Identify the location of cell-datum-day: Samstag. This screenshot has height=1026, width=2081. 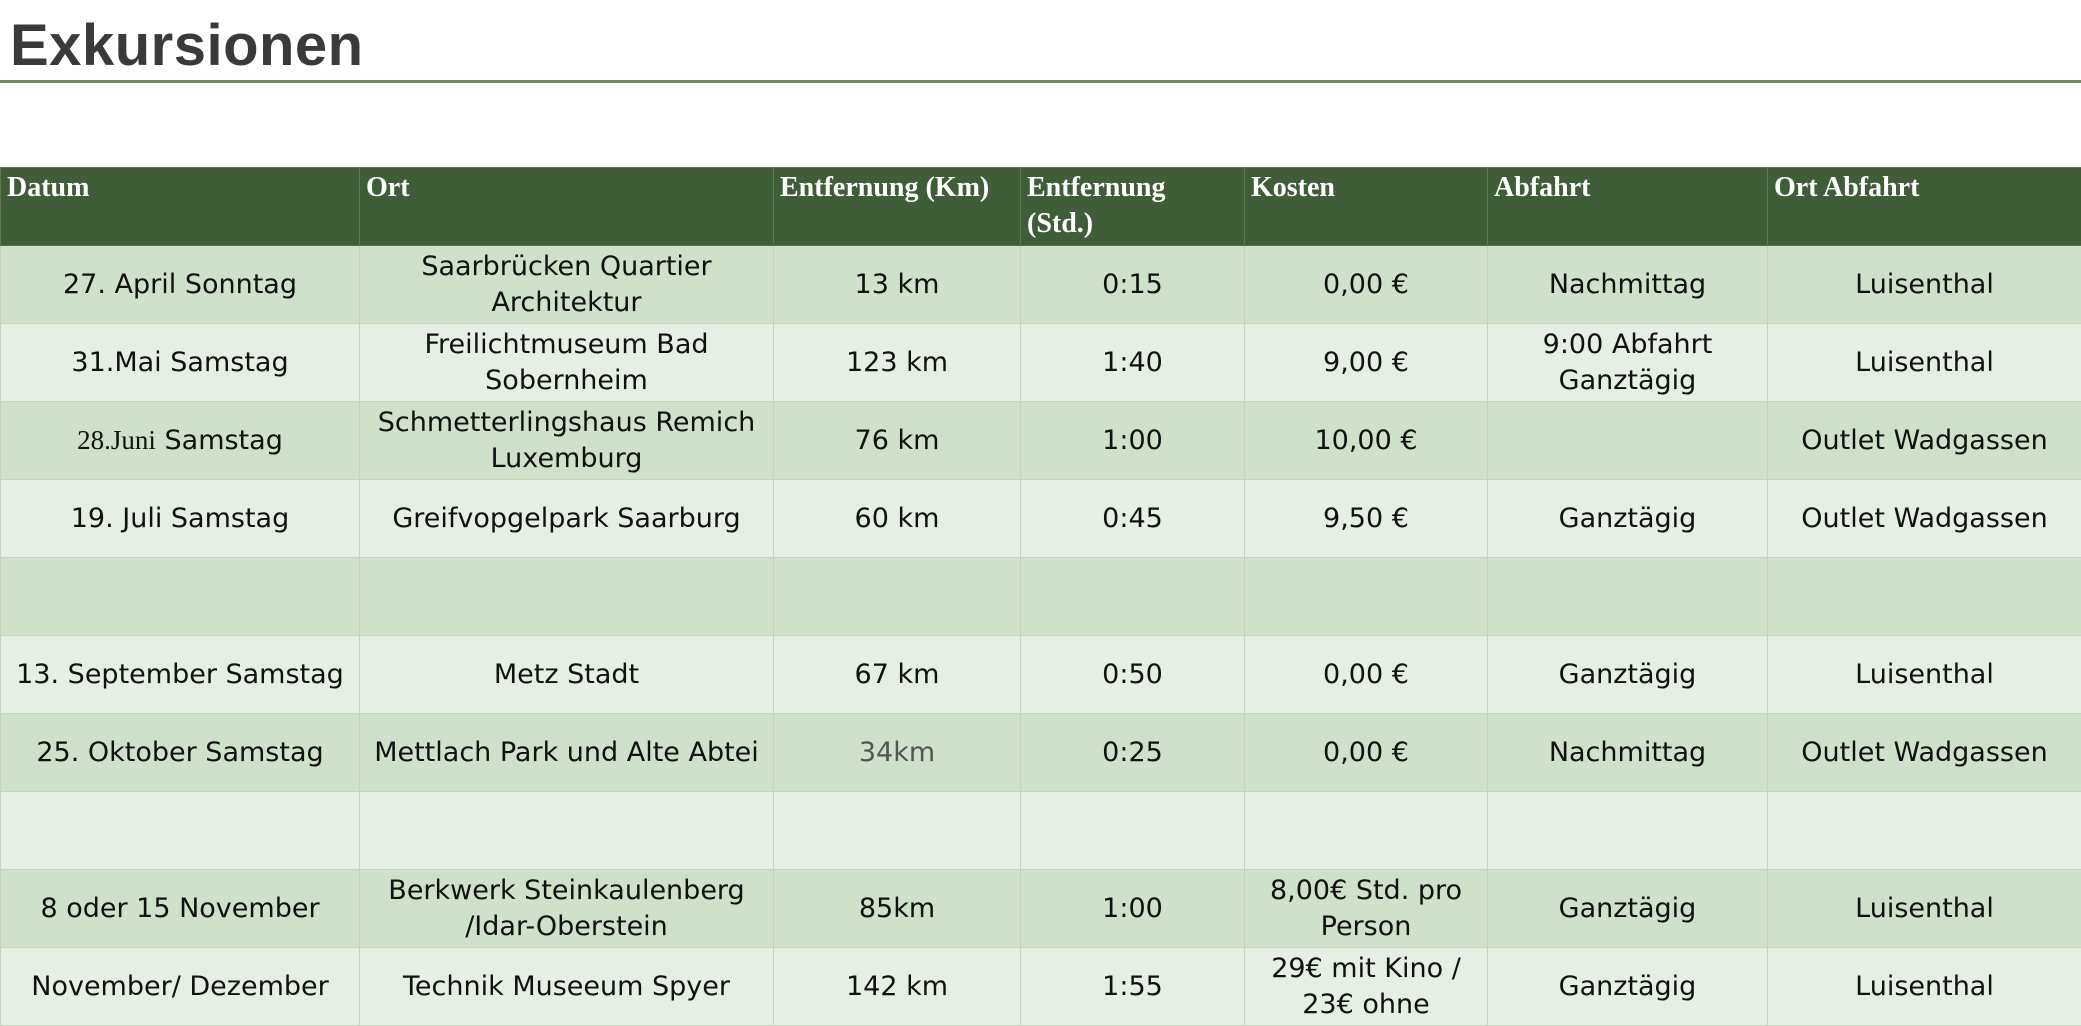
(219, 440).